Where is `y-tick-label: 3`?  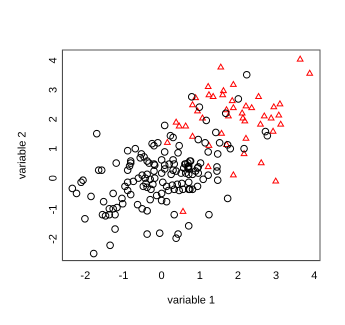
y-tick-label: 3 is located at coordinates (53, 89).